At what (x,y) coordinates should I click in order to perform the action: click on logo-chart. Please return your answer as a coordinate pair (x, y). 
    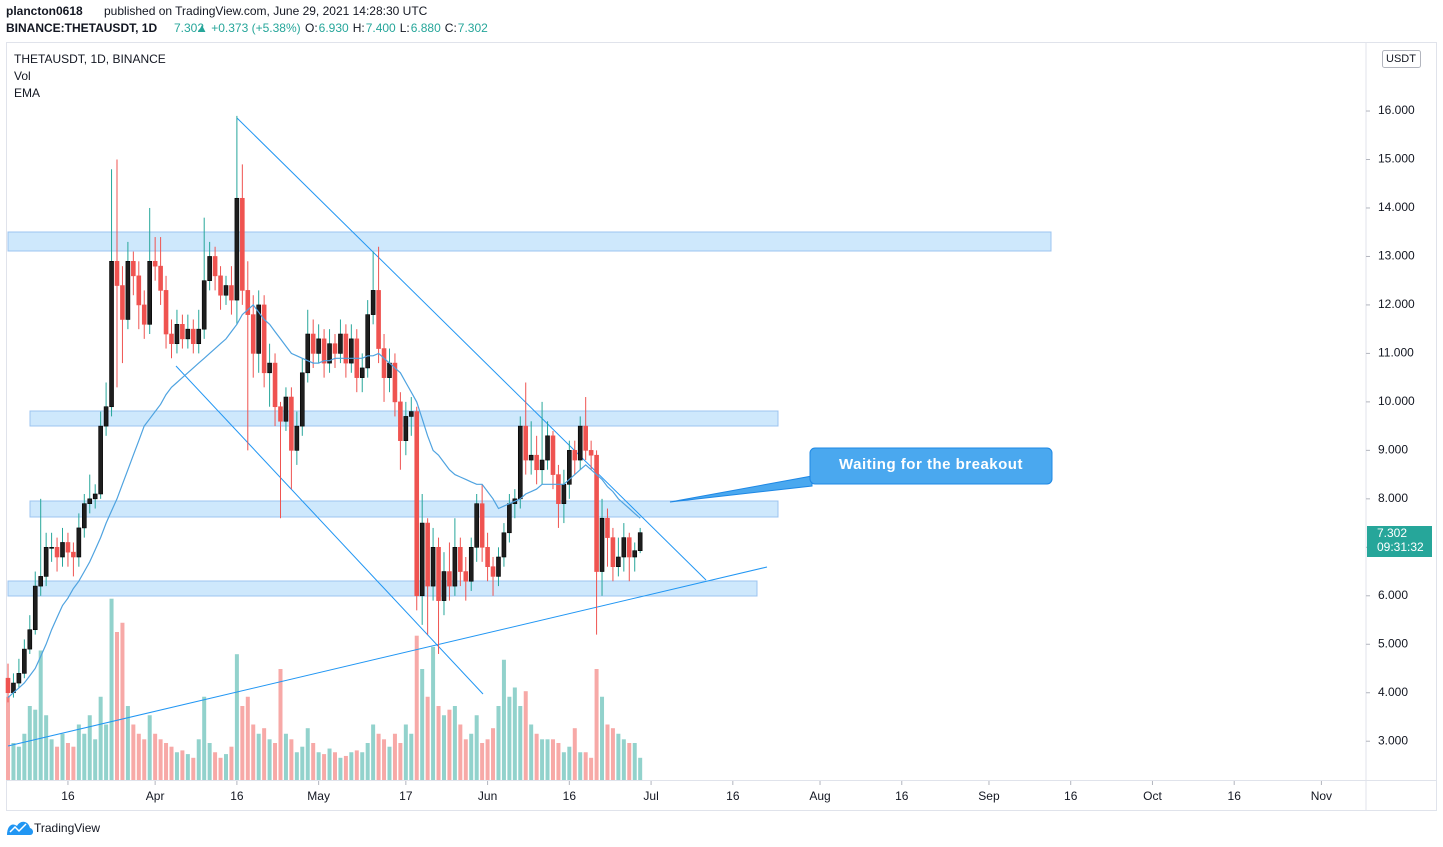
    Looking at the image, I should click on (18, 828).